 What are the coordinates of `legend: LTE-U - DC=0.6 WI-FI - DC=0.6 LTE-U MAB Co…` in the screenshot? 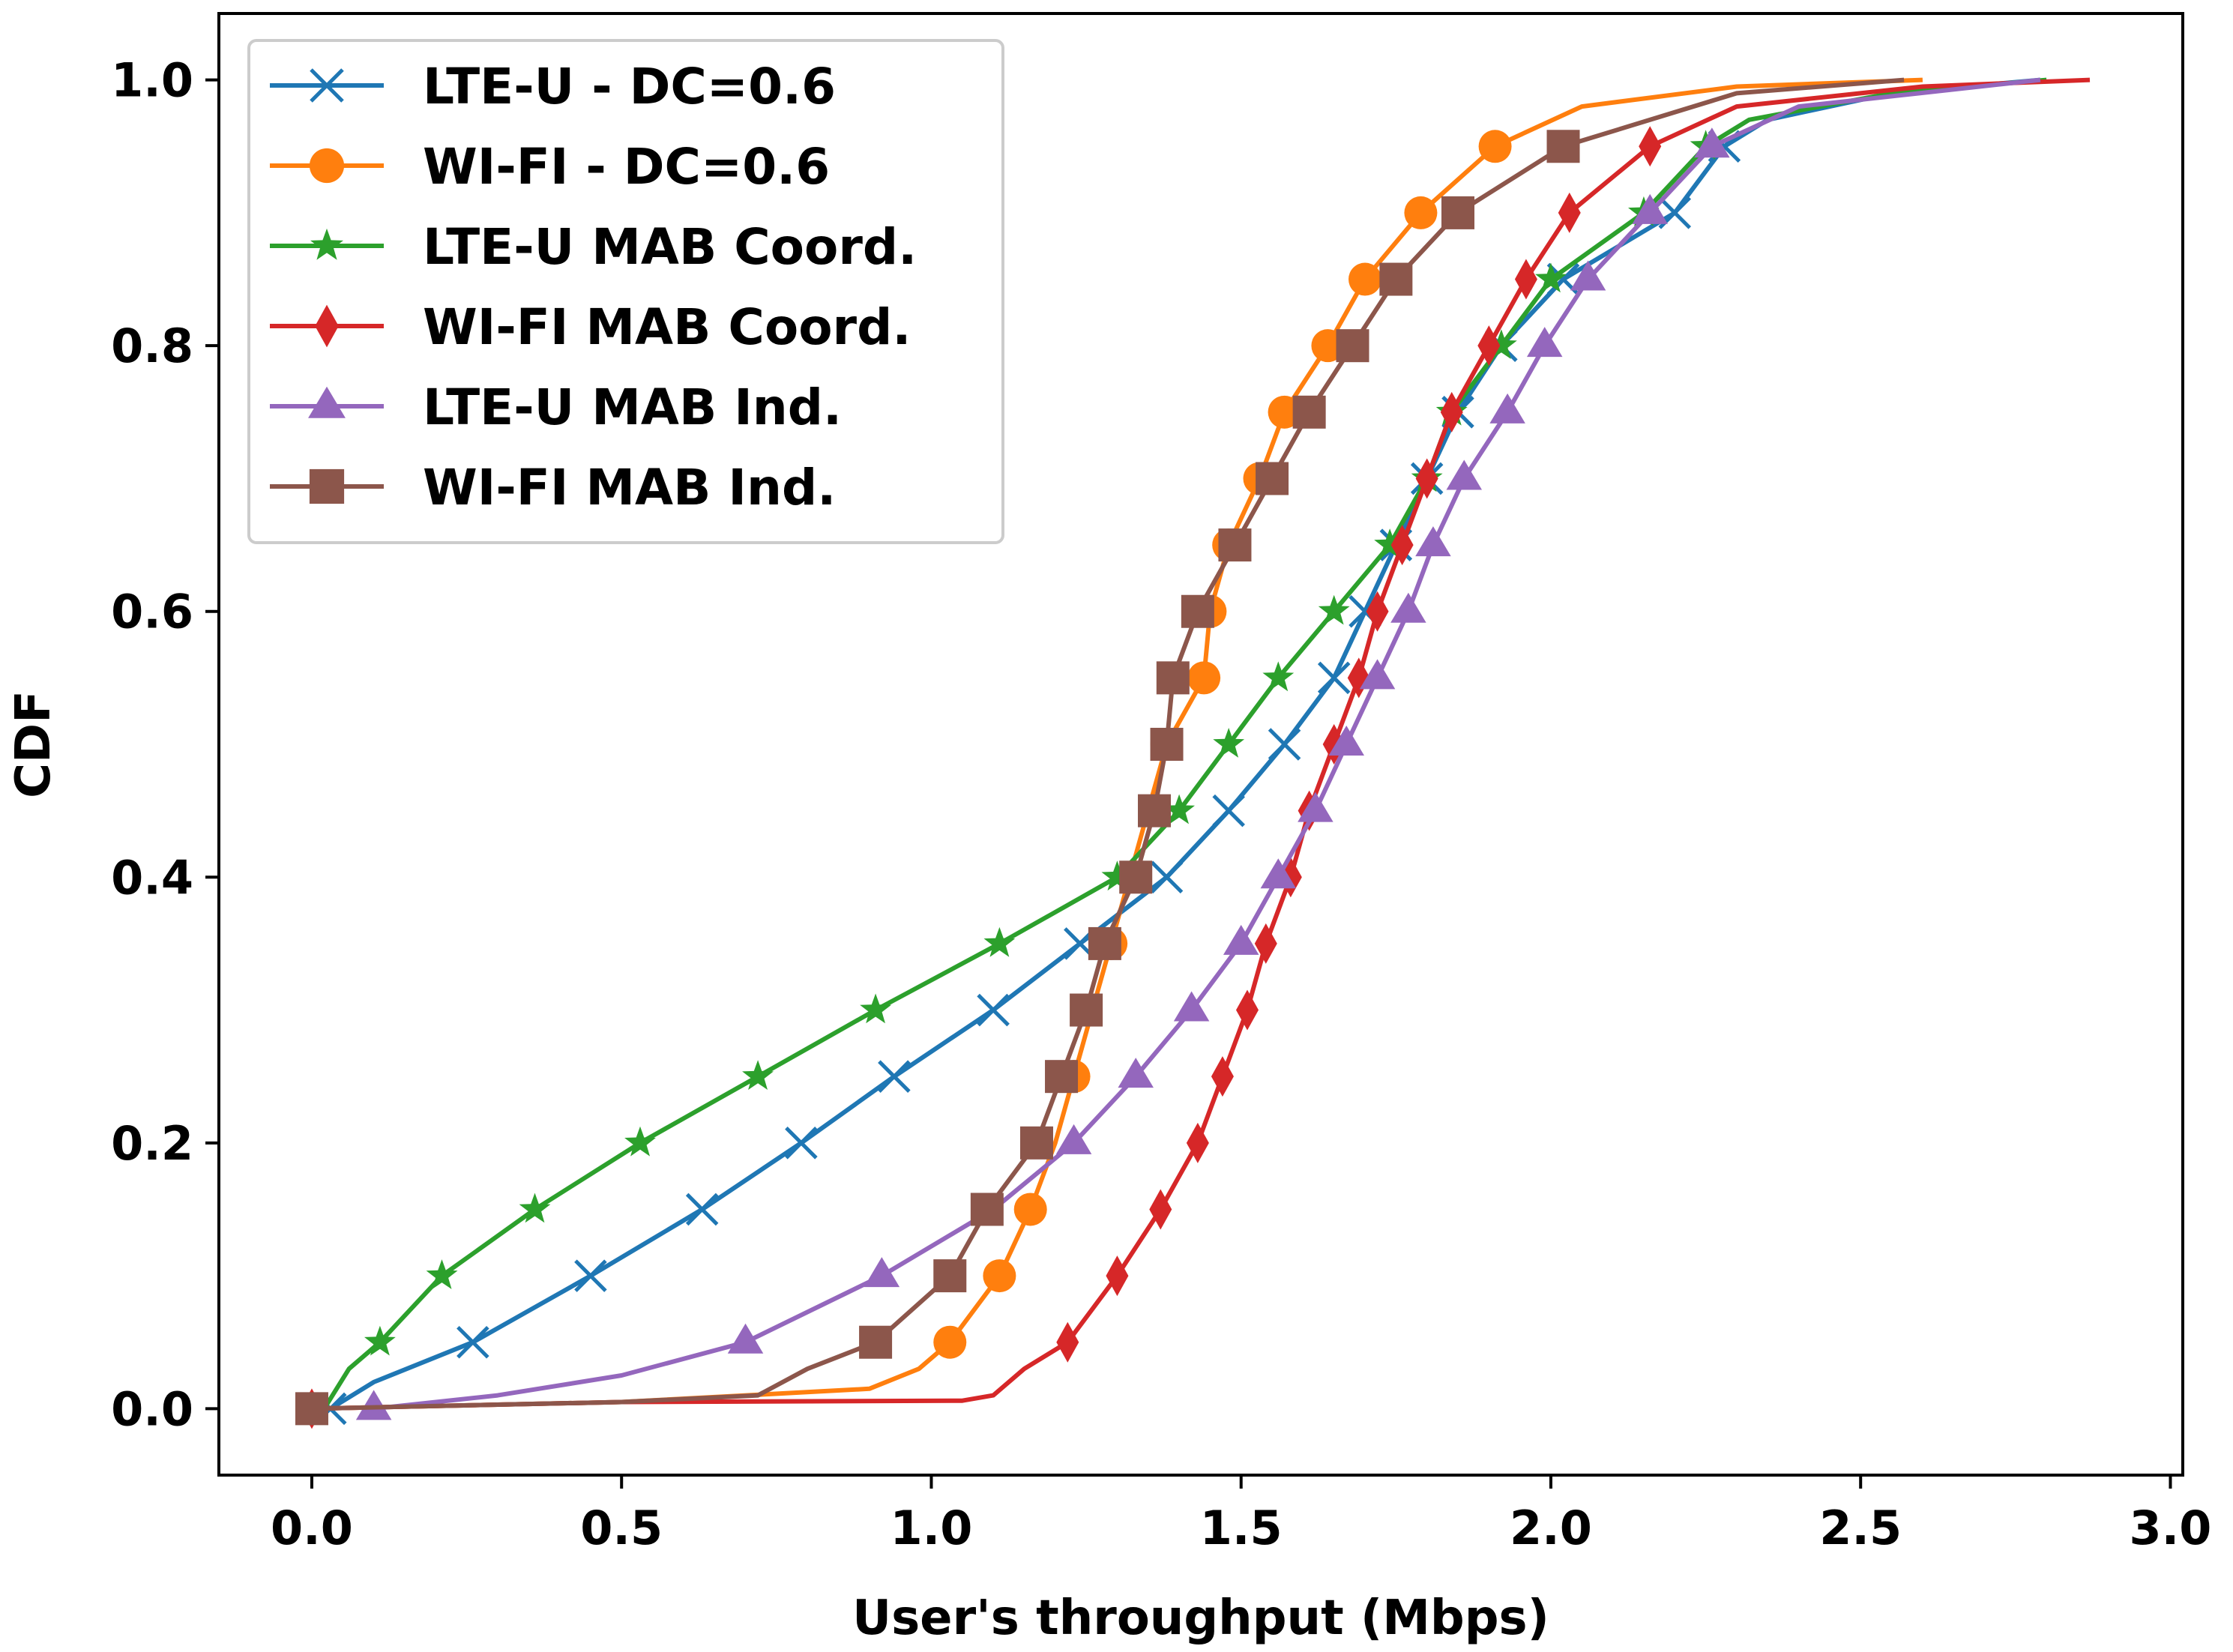 It's located at (625, 291).